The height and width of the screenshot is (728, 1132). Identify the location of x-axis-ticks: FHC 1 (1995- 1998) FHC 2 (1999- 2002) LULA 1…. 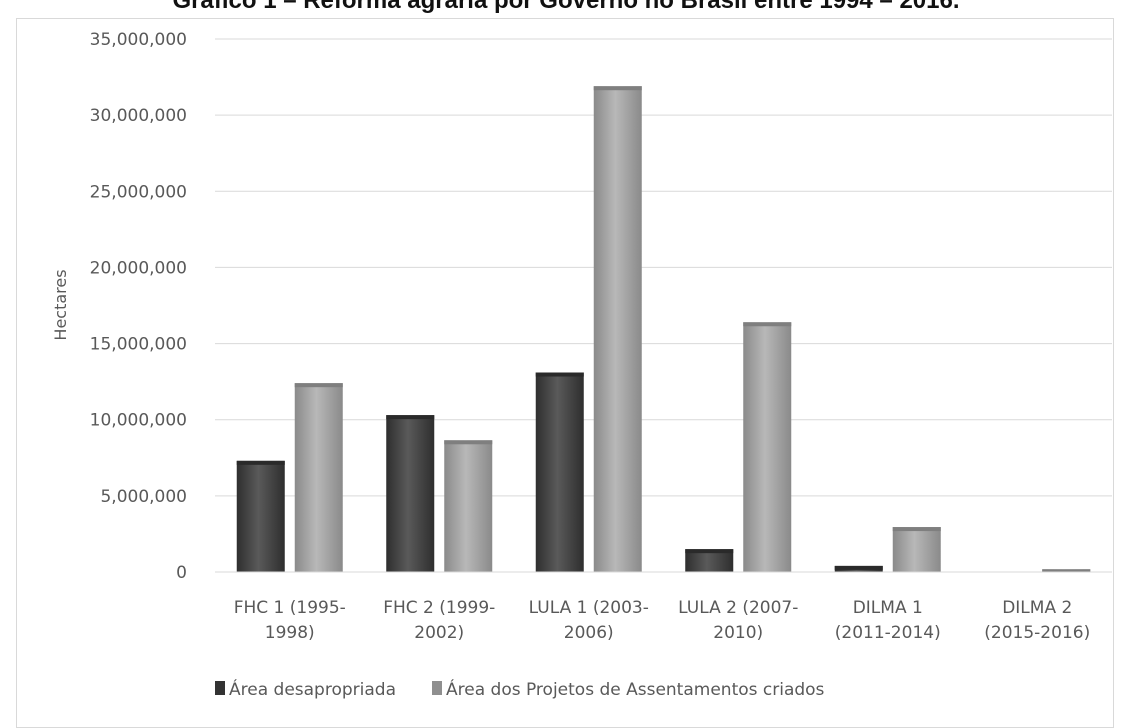
(662, 620).